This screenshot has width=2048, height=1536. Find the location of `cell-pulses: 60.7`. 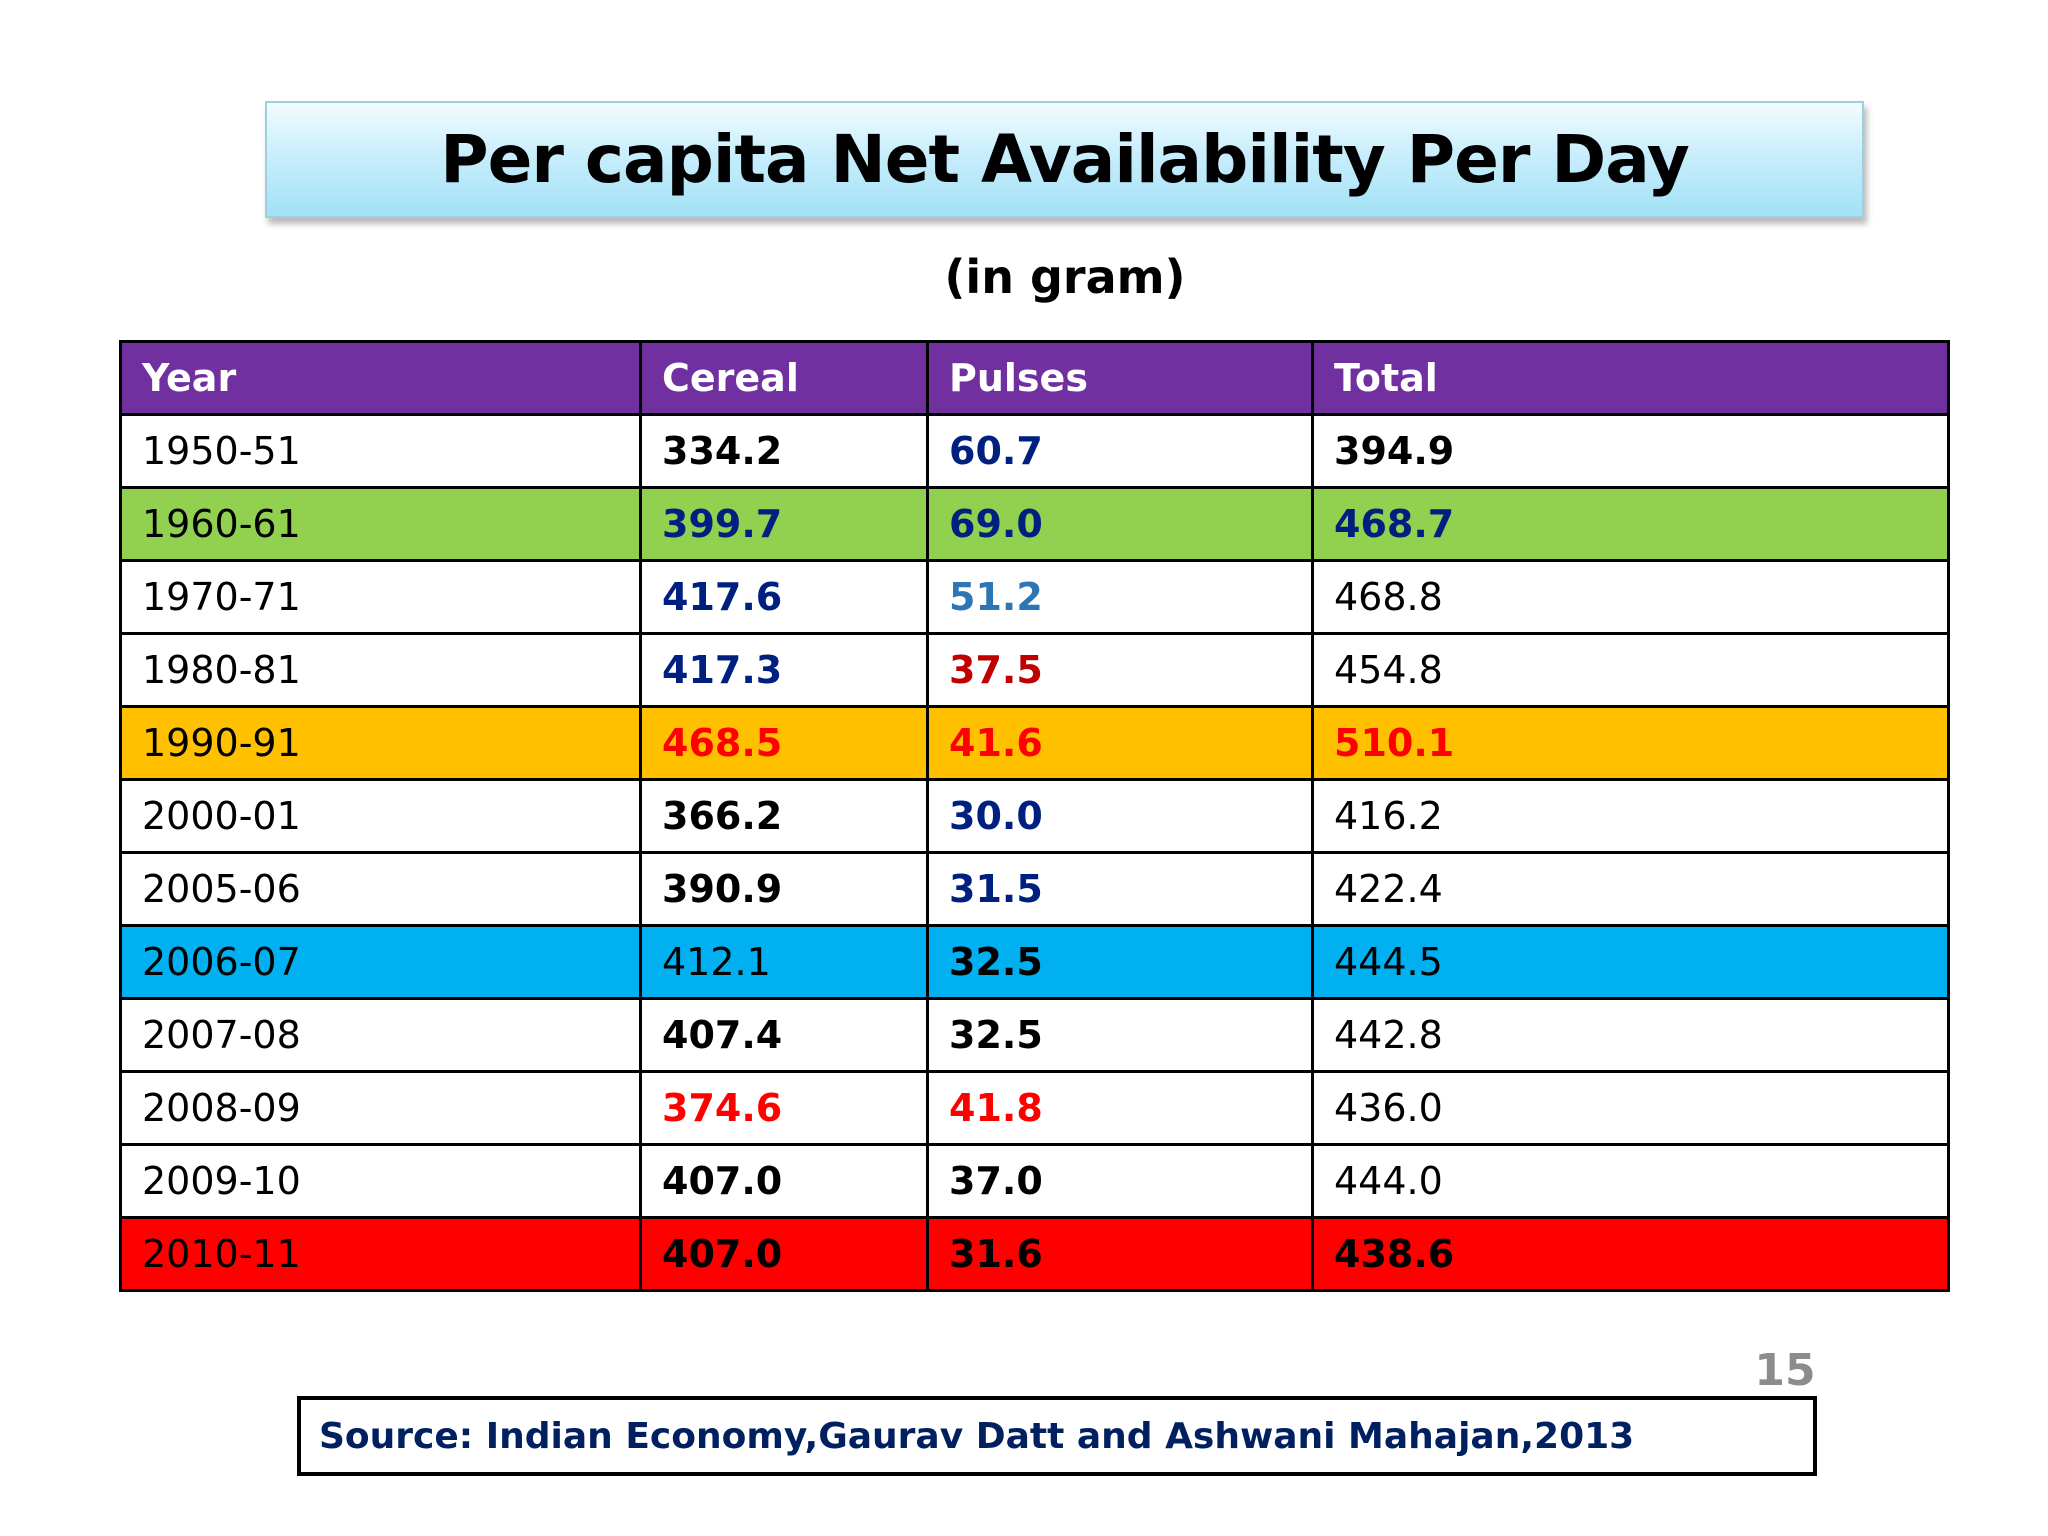

cell-pulses: 60.7 is located at coordinates (1120, 451).